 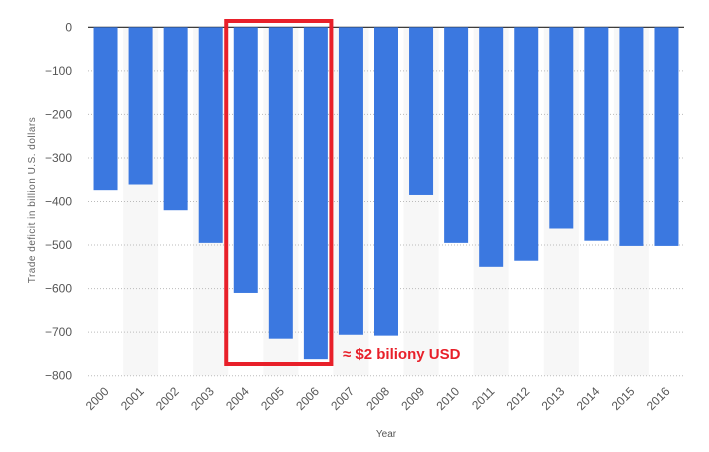 I want to click on bar-2001, so click(x=140, y=106).